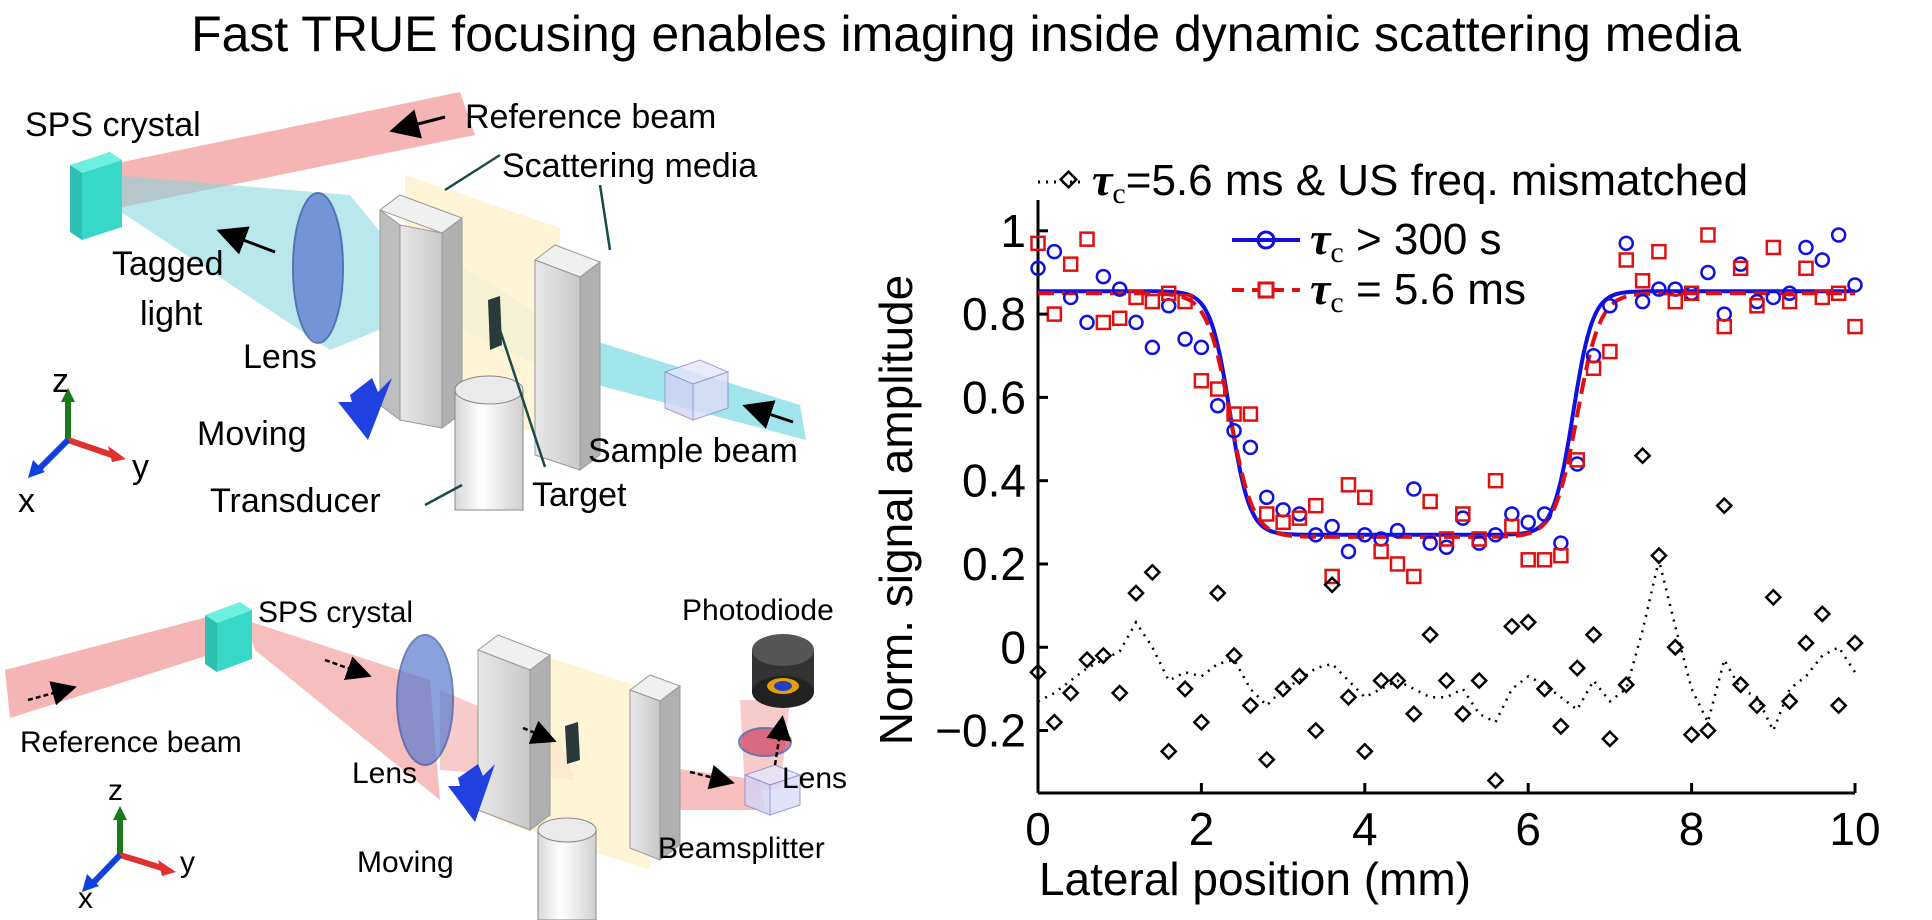 This screenshot has height=920, width=1932. What do you see at coordinates (187, 862) in the screenshot?
I see `bottom-axis-y: y` at bounding box center [187, 862].